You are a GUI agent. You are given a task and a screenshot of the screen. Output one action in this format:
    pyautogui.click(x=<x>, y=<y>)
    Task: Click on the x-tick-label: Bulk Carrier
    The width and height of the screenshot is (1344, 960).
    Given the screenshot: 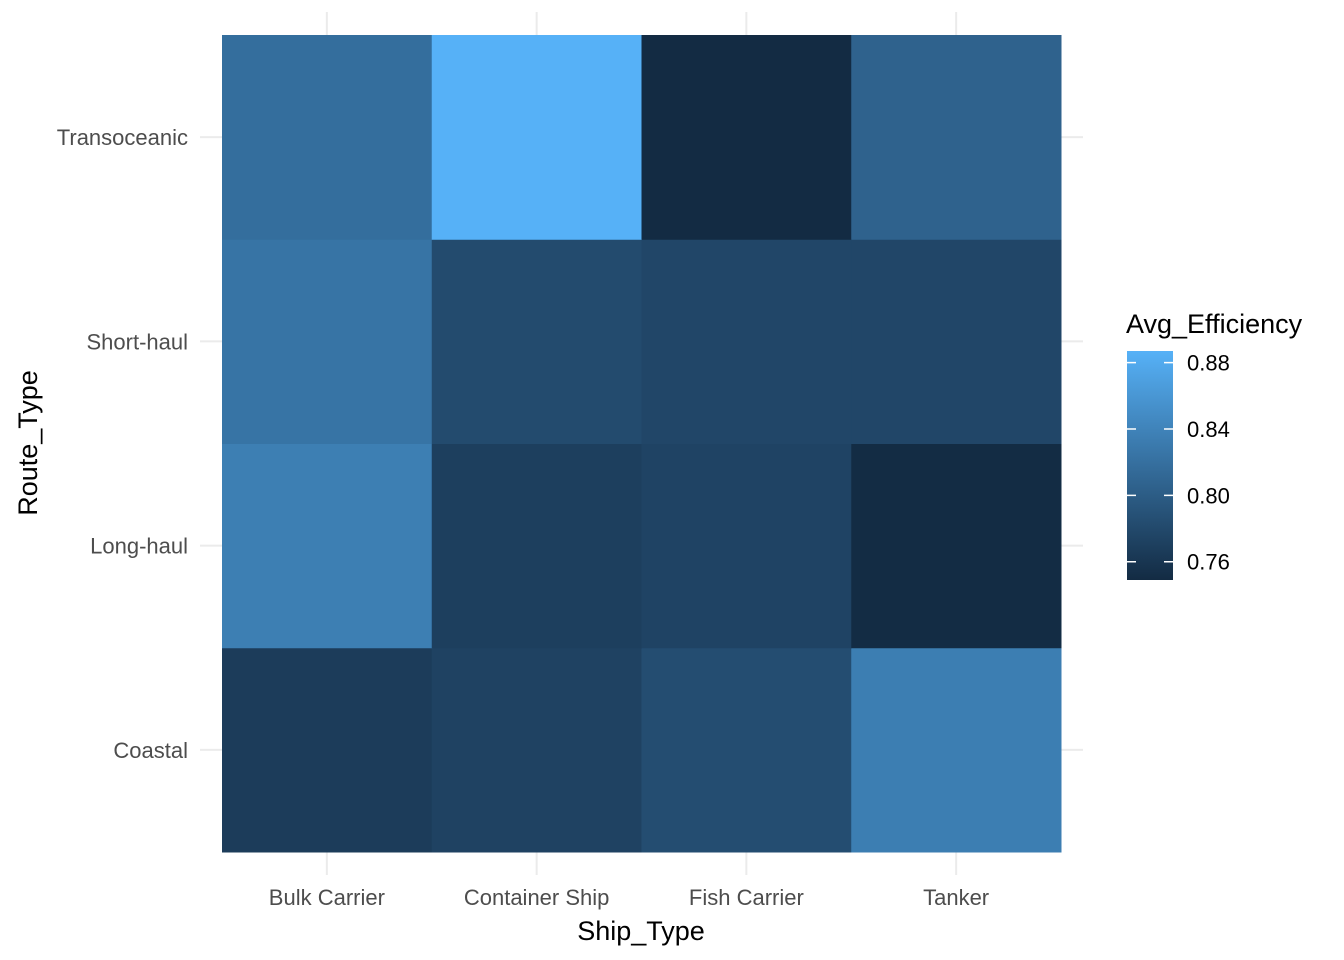 What is the action you would take?
    pyautogui.click(x=327, y=897)
    